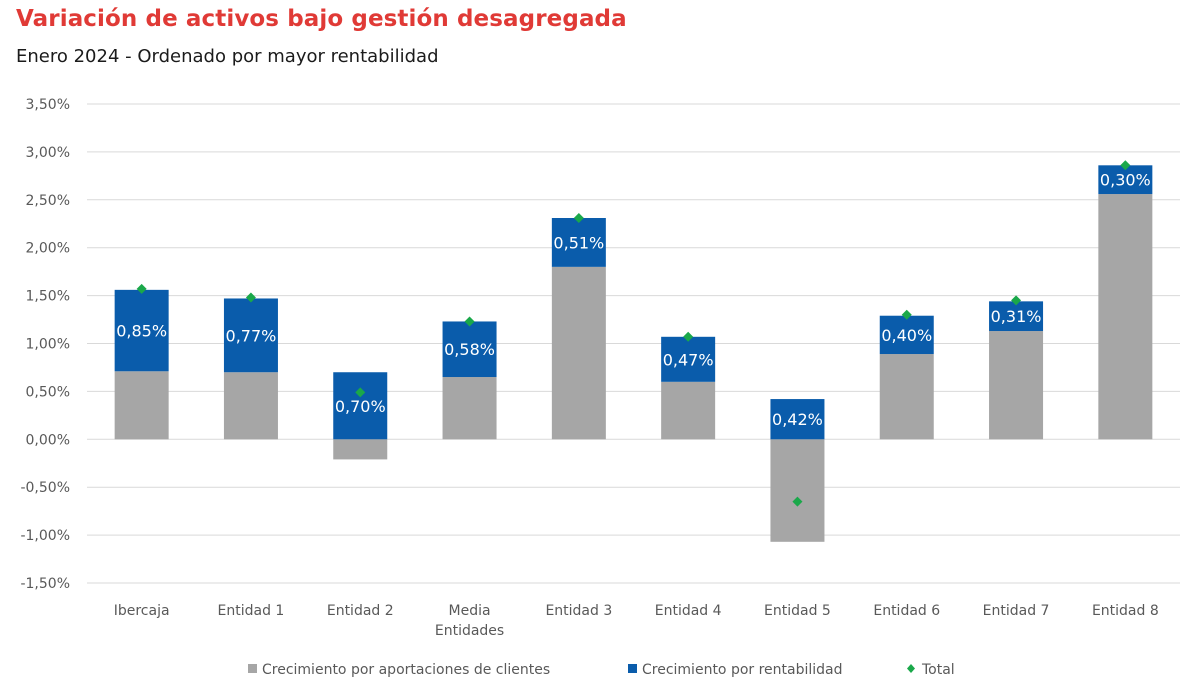 The height and width of the screenshot is (698, 1200). I want to click on x-category-label: Entidad 1, so click(251, 611).